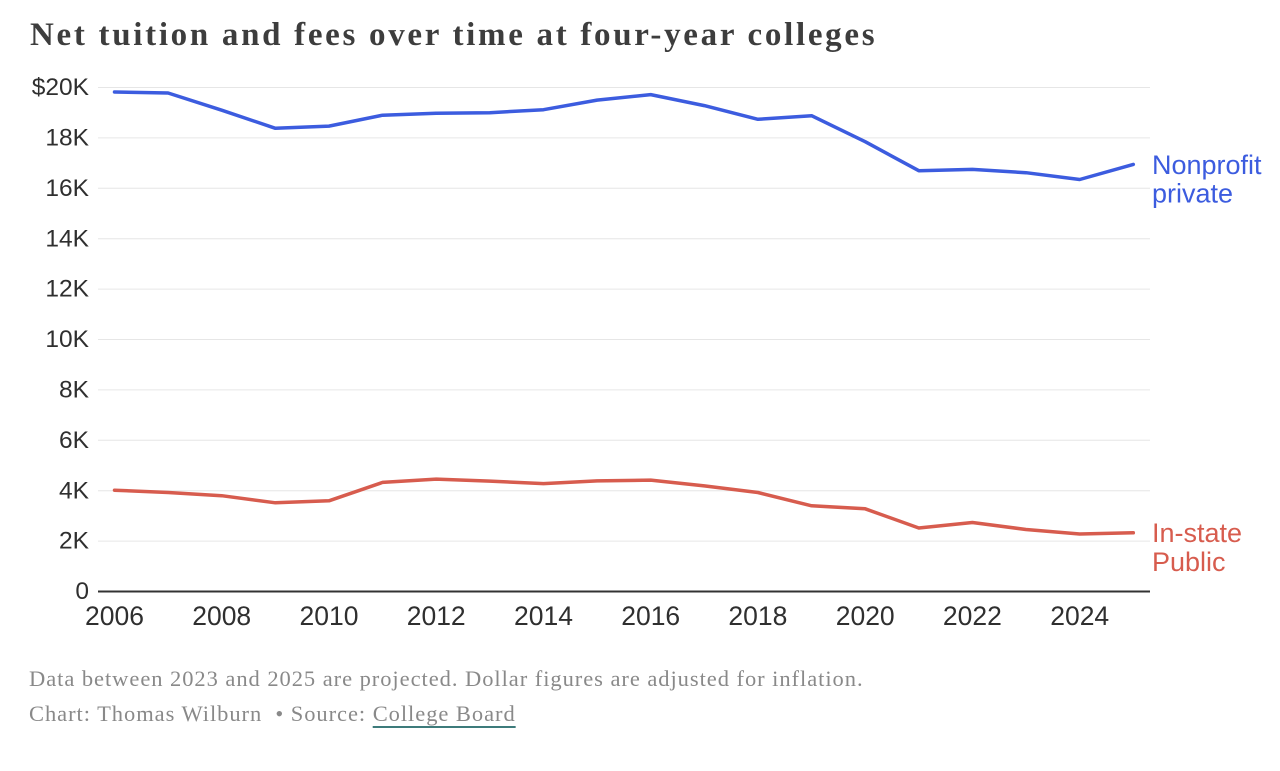 Image resolution: width=1280 pixels, height=771 pixels. I want to click on svg-text: Public, so click(1189, 562).